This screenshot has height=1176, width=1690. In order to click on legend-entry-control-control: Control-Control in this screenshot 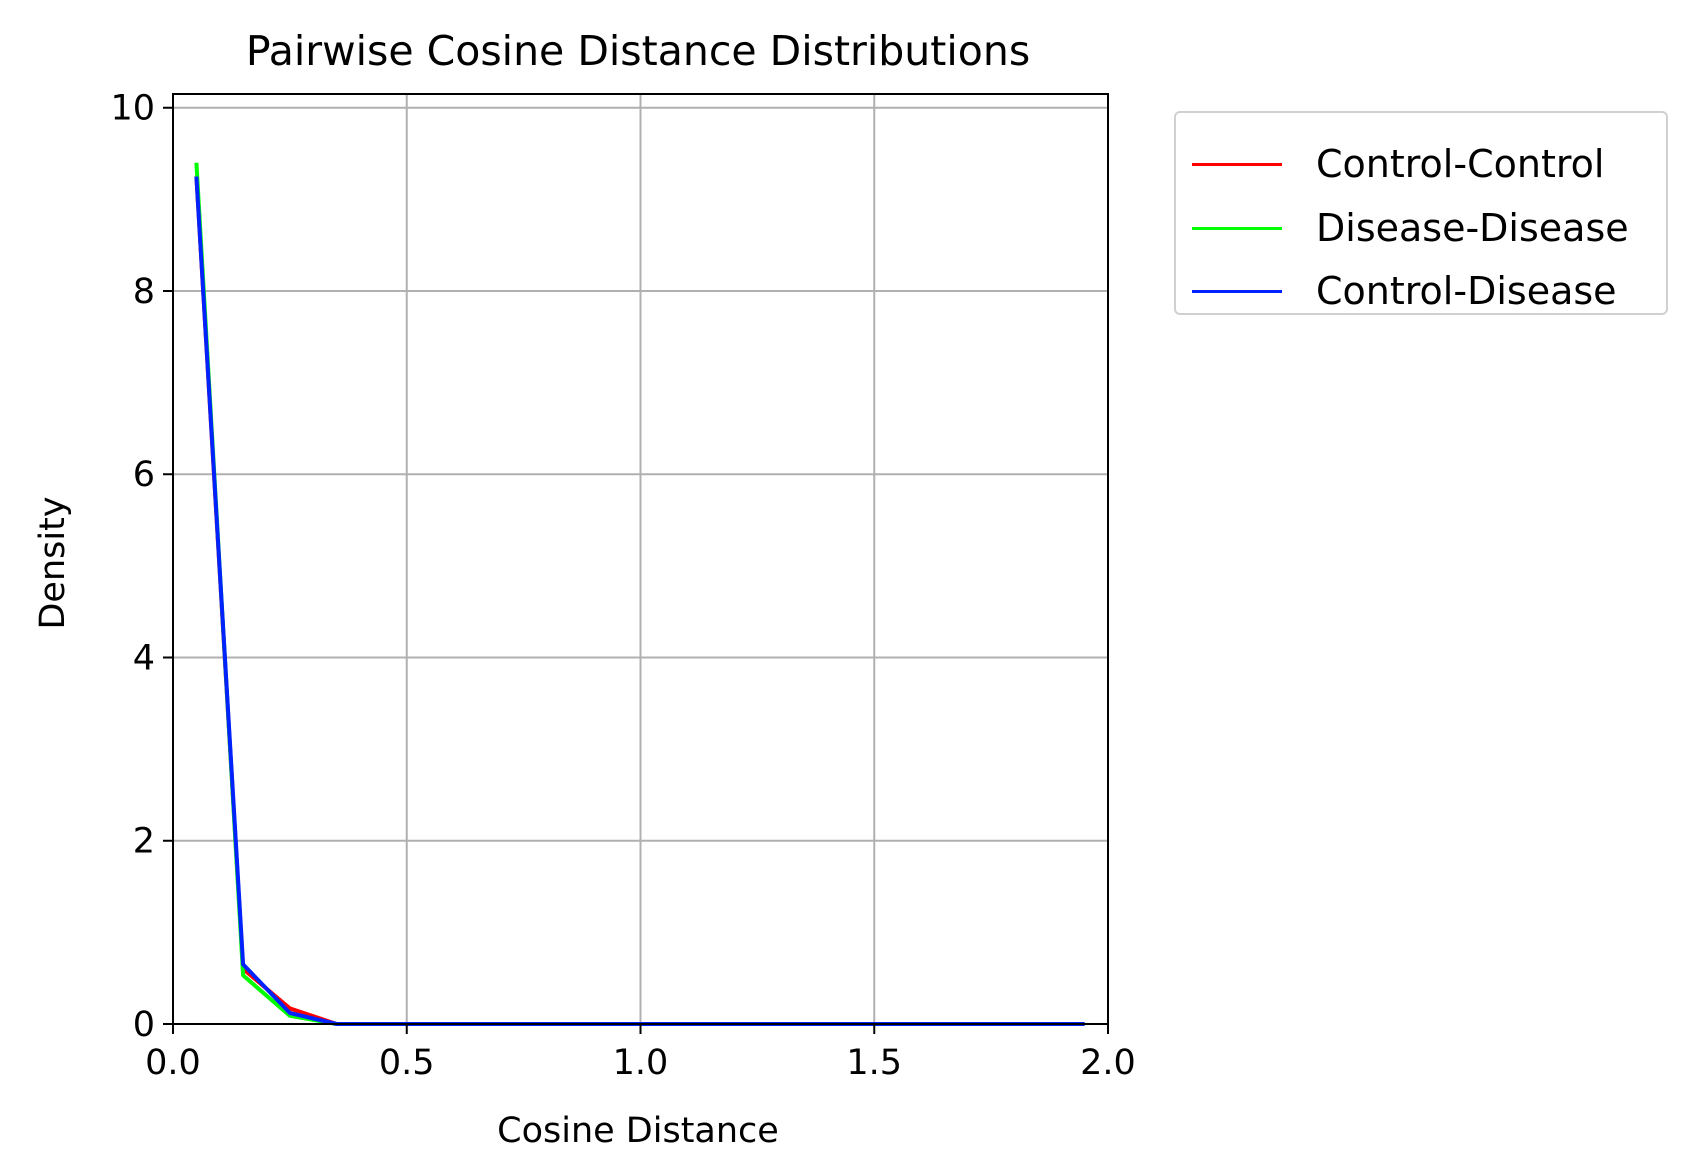, I will do `click(1398, 164)`.